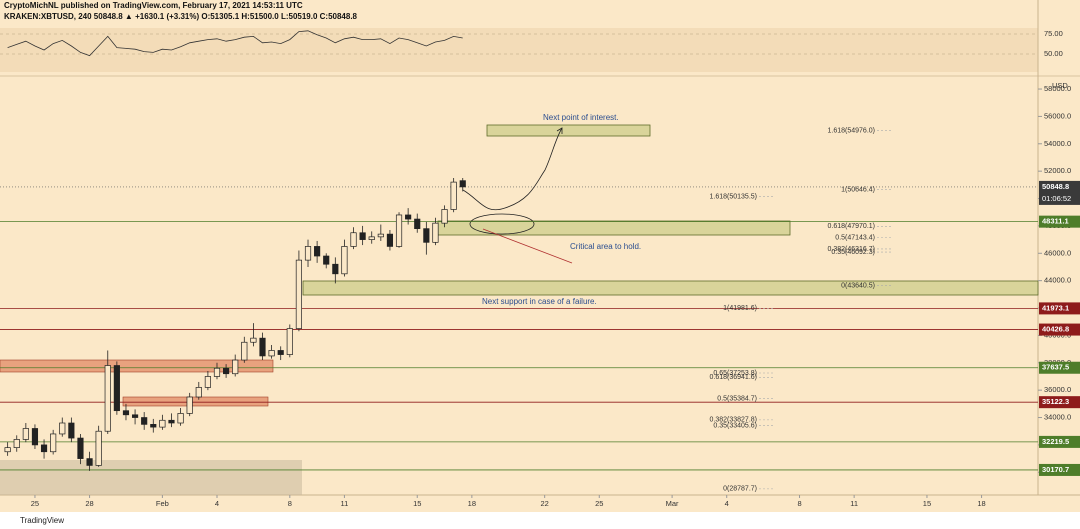 The height and width of the screenshot is (529, 1080). Describe the element at coordinates (1057, 417) in the screenshot. I see `y-tick-label: 34000.0` at that location.